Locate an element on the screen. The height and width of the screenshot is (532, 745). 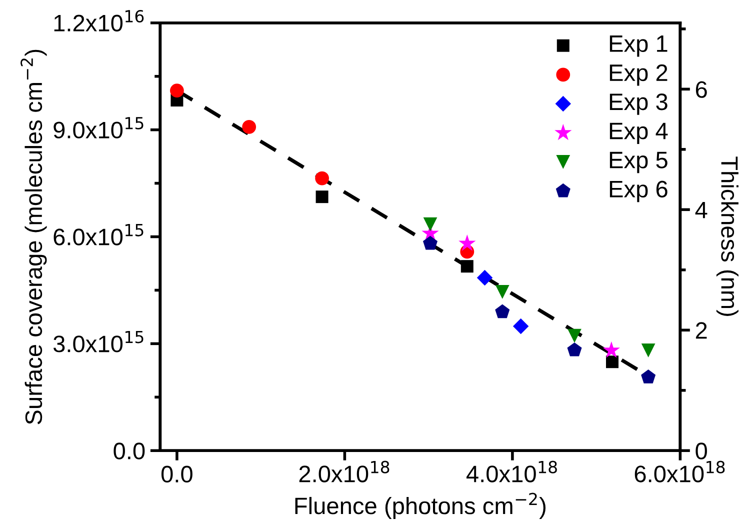
legend-label: Exp 3 is located at coordinates (639, 104).